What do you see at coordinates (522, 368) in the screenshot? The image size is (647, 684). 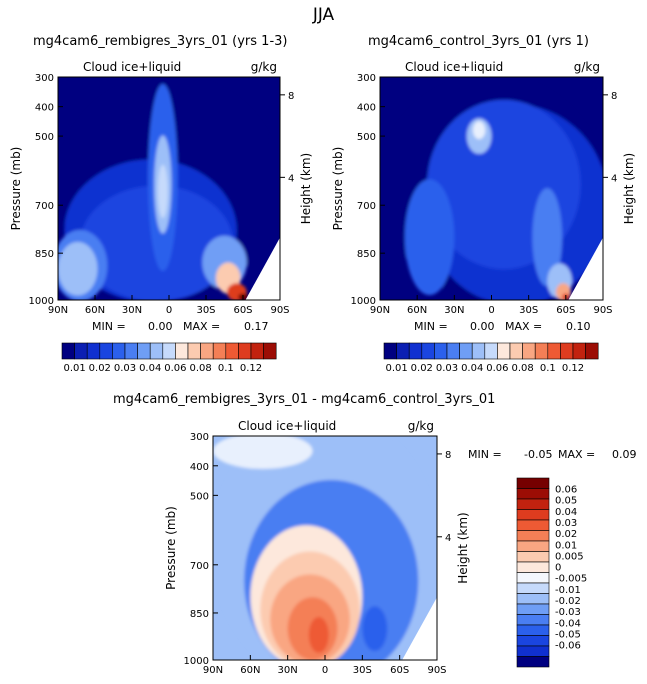 I see `colorbar-label: 0.08` at bounding box center [522, 368].